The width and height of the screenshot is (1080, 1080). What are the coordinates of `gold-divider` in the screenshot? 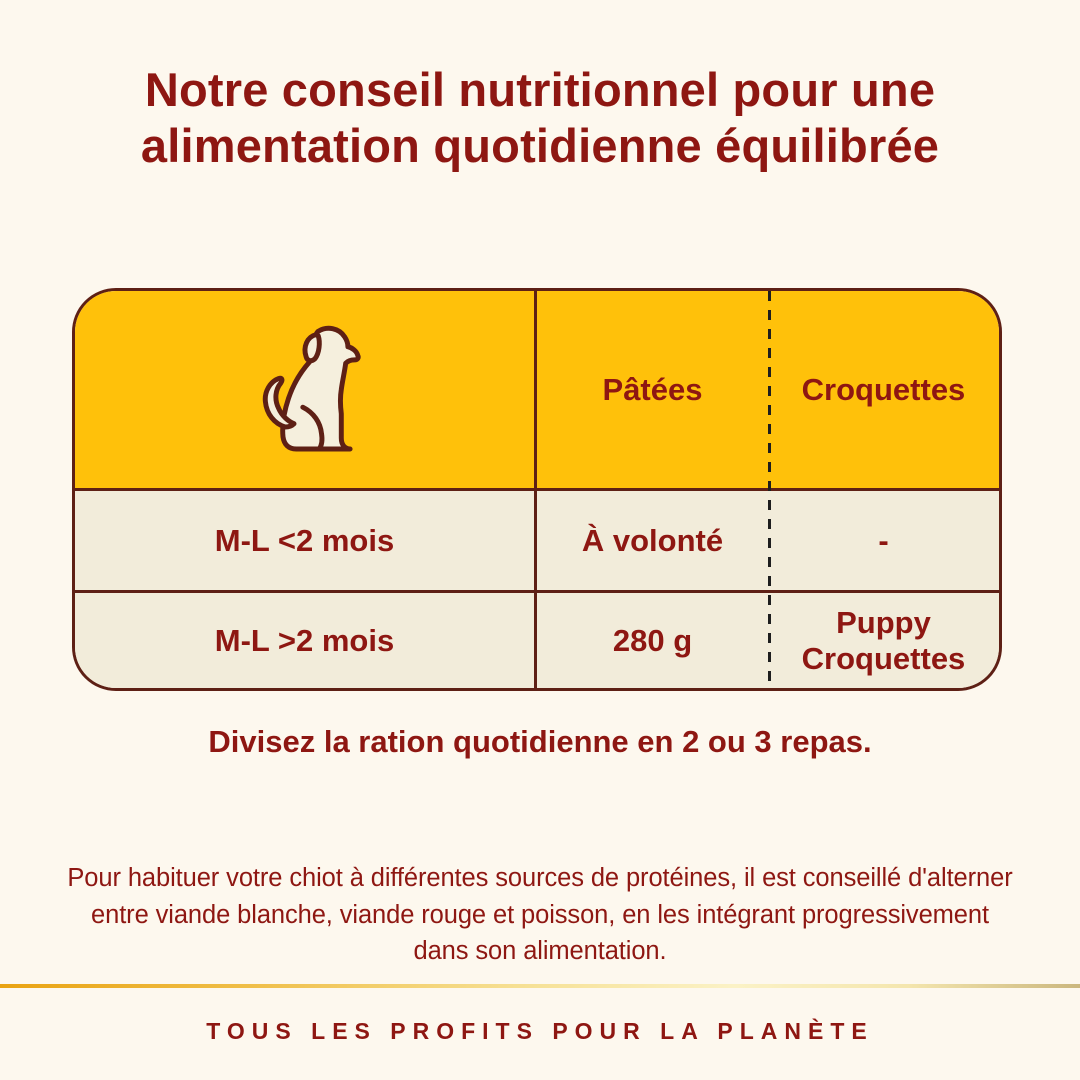 It's located at (540, 986).